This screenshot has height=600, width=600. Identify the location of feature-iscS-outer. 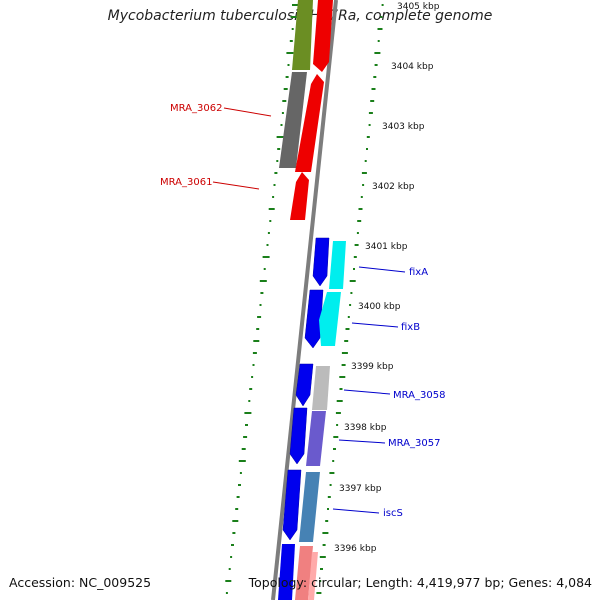
(292, 505).